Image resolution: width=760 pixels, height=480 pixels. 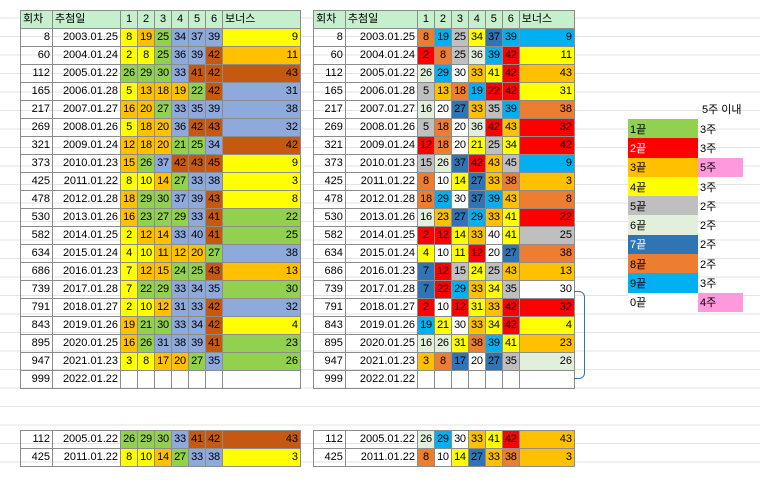 I want to click on number-cell: 38, so click(x=214, y=457).